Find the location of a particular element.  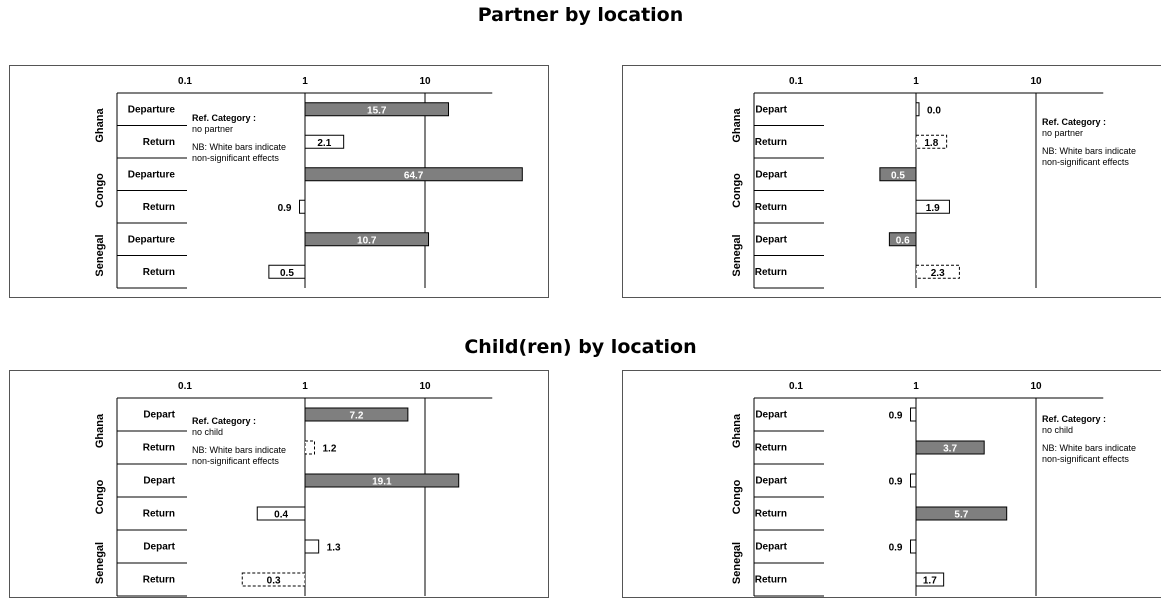

value-label: 2.1 is located at coordinates (324, 143).